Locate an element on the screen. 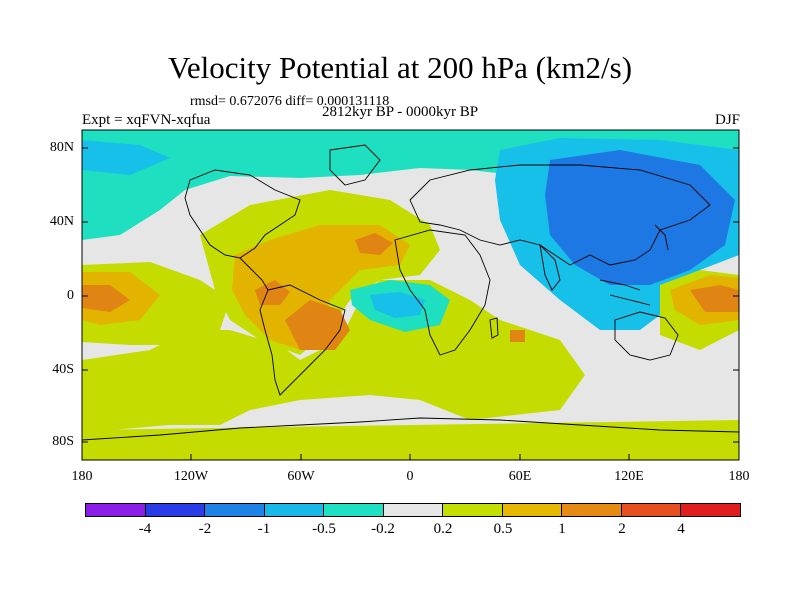  orange-core-atlantic is located at coordinates (374, 244).